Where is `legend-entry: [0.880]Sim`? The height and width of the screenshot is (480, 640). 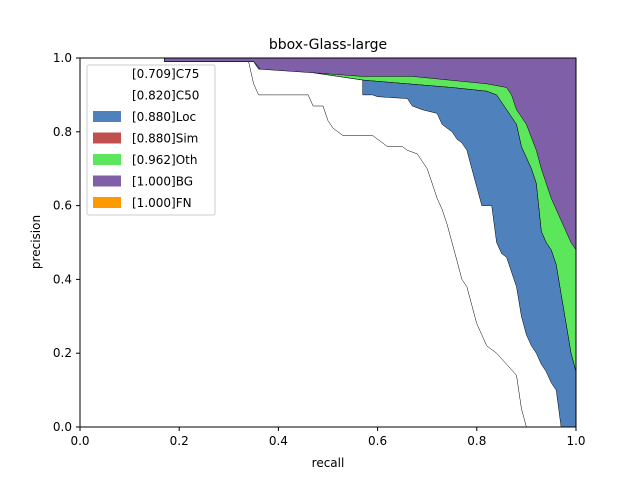
legend-entry: [0.880]Sim is located at coordinates (165, 139).